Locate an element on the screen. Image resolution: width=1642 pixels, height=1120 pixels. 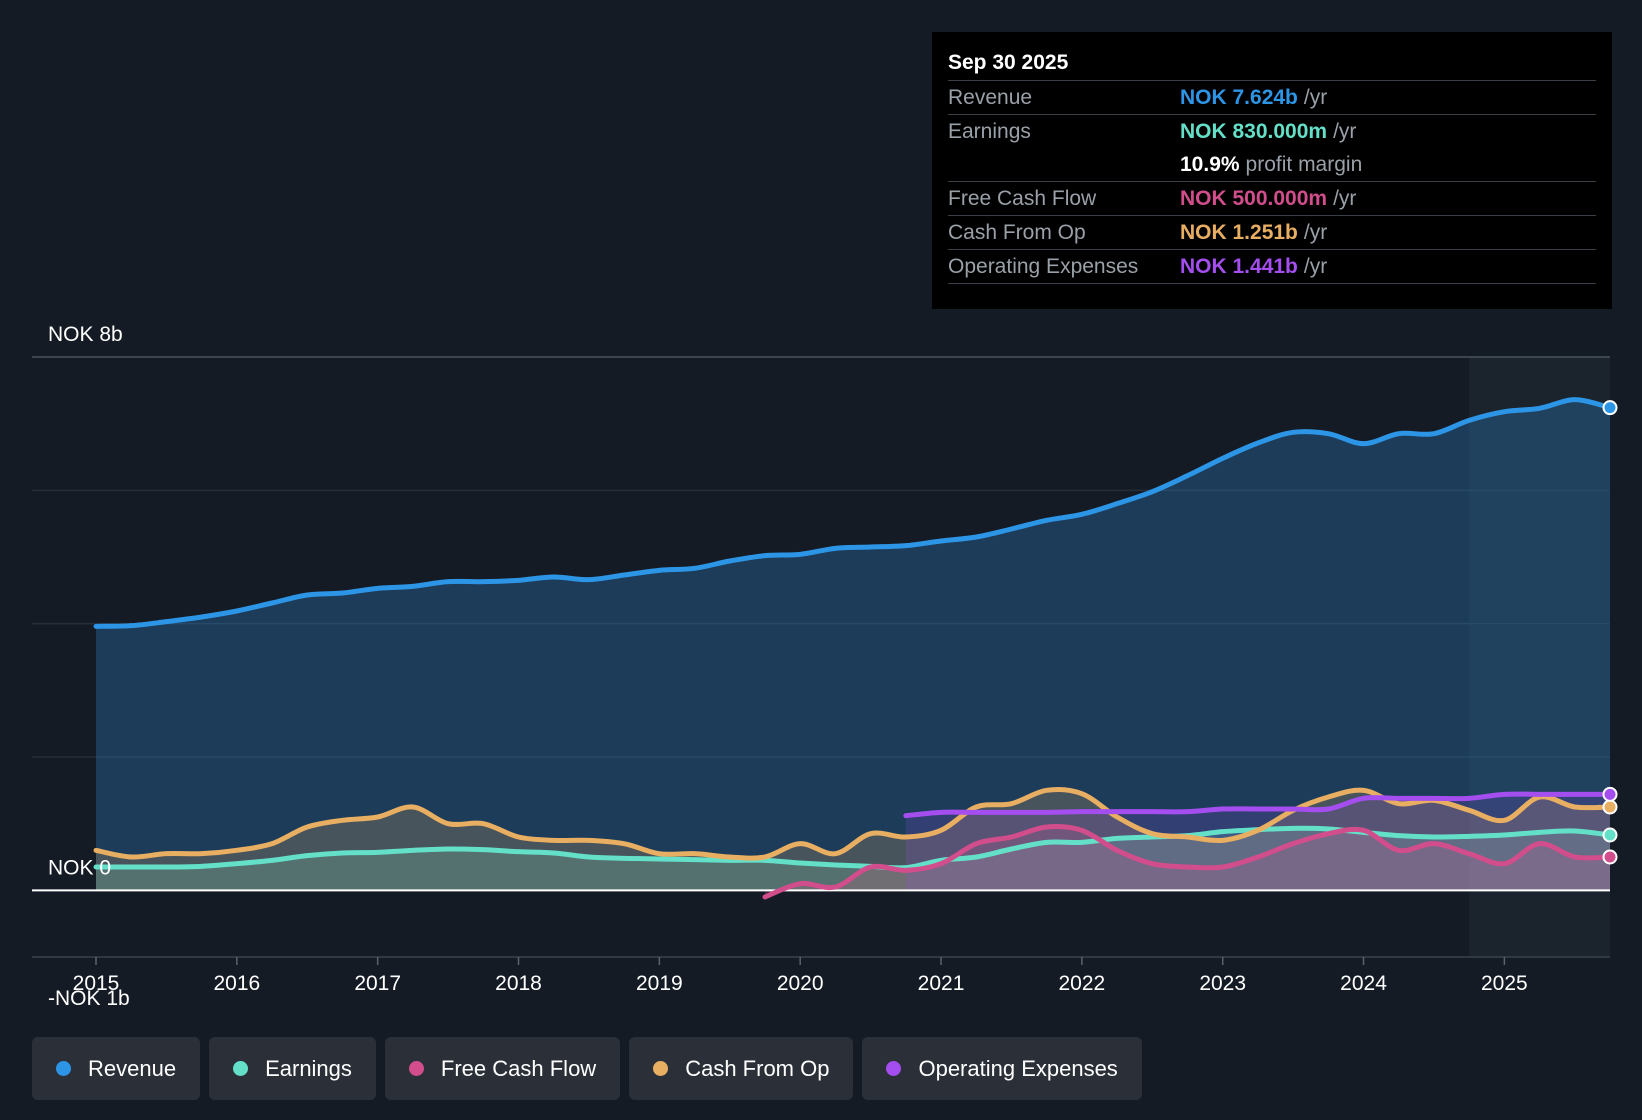
x-tick-label: 2023 is located at coordinates (1222, 983).